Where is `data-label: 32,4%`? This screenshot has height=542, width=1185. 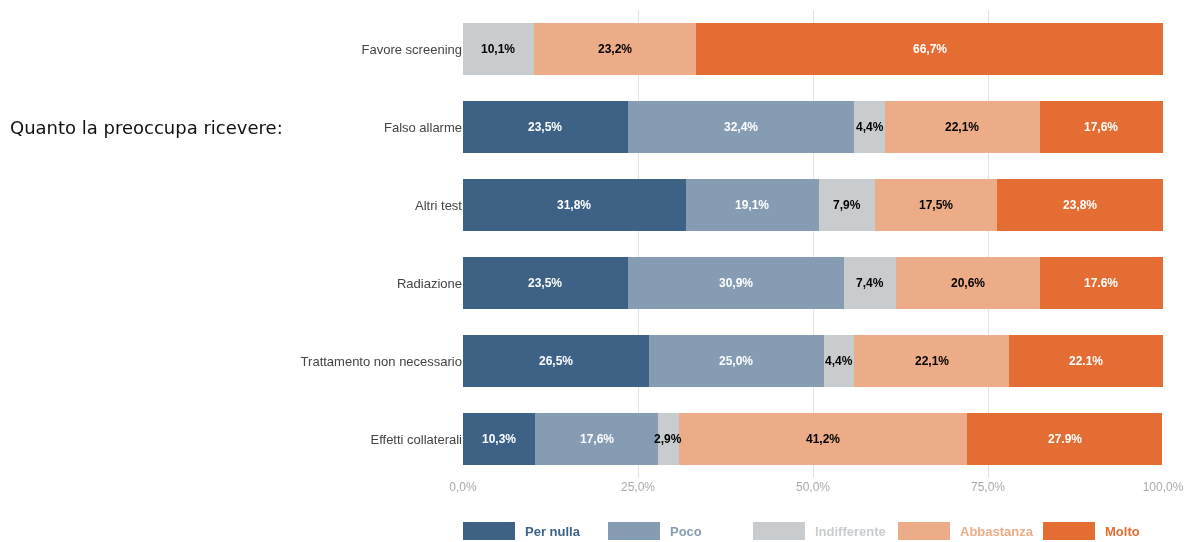
data-label: 32,4% is located at coordinates (741, 127).